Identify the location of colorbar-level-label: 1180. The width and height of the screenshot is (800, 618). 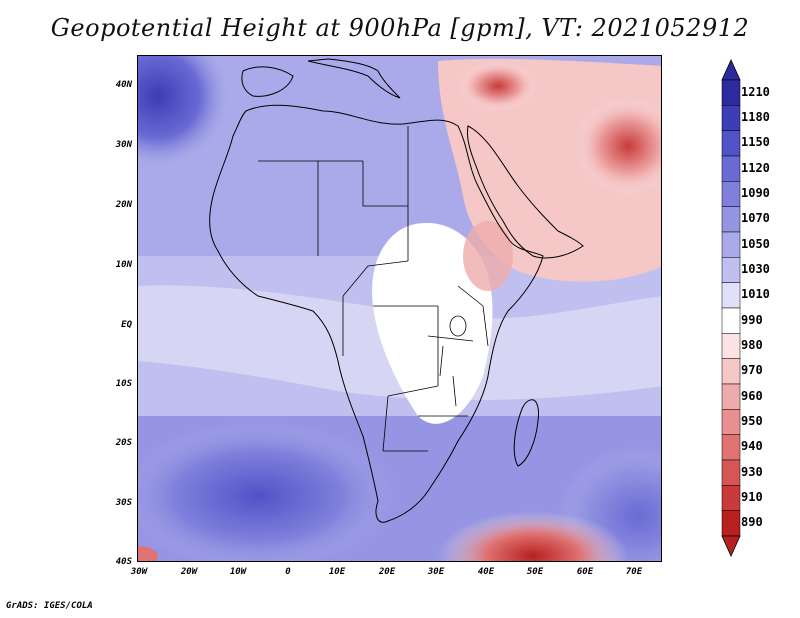
(755, 117).